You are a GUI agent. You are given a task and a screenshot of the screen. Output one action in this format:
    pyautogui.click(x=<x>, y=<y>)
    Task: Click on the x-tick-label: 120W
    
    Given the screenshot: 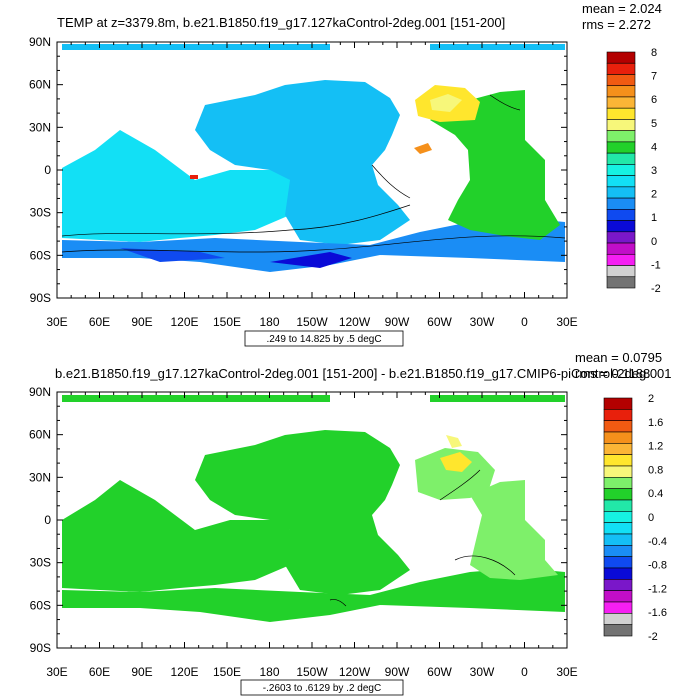 What is the action you would take?
    pyautogui.click(x=355, y=322)
    